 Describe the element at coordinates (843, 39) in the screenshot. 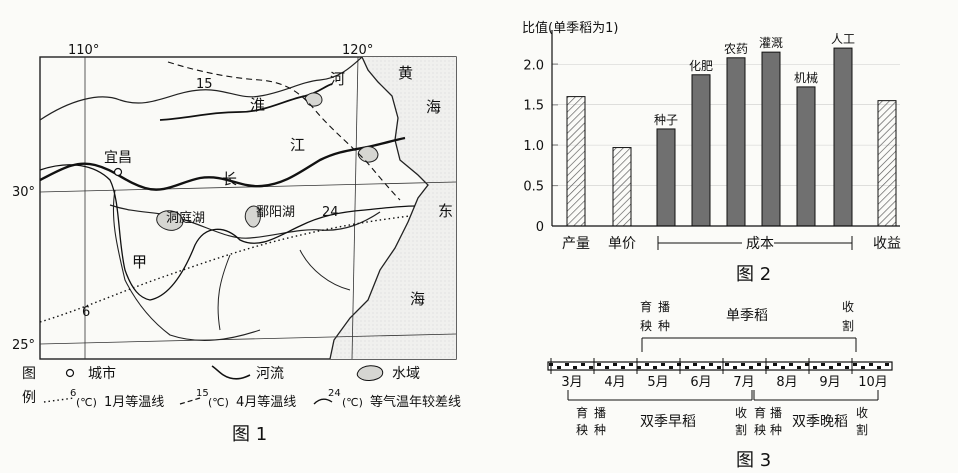

I see `bar-label: 人工` at that location.